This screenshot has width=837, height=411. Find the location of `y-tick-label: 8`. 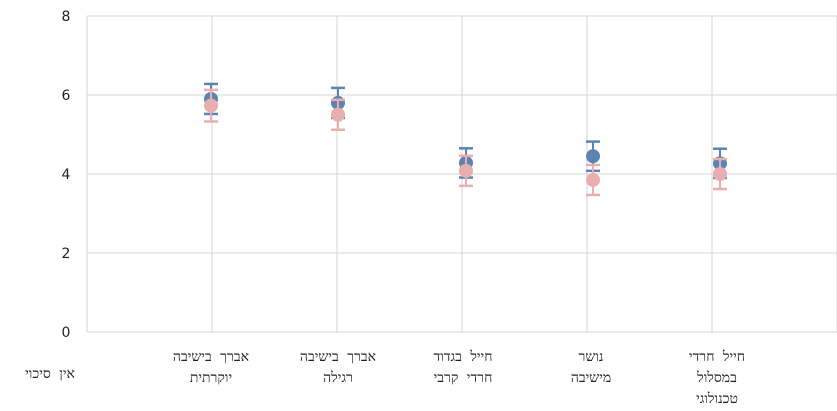

y-tick-label: 8 is located at coordinates (66, 17).